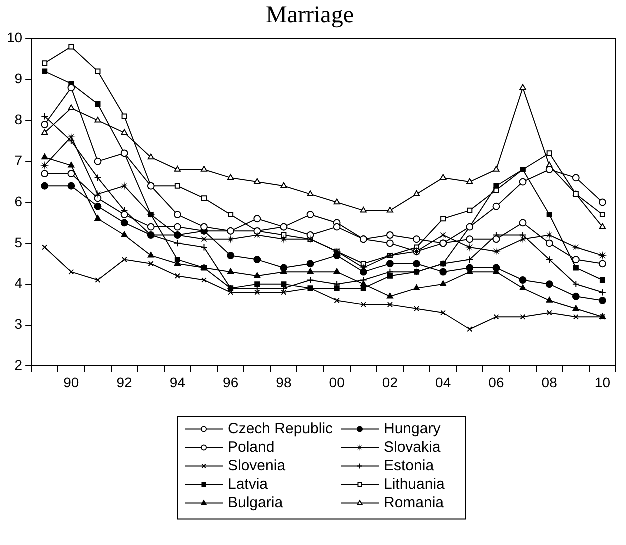 This screenshot has width=626, height=545. Describe the element at coordinates (18, 78) in the screenshot. I see `y-tick-label: 9` at that location.